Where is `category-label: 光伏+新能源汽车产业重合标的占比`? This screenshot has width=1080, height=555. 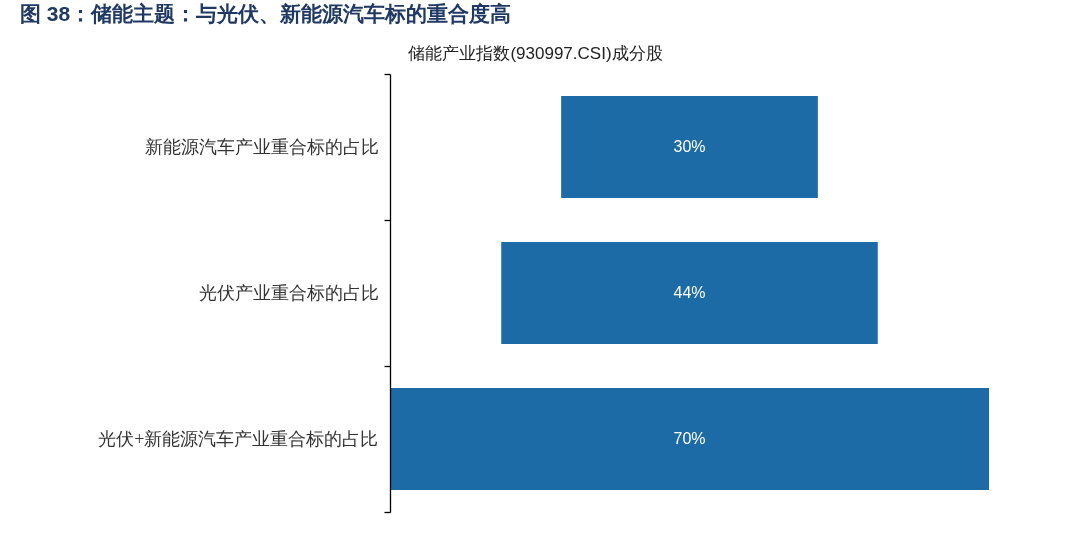 category-label: 光伏+新能源汽车产业重合标的占比 is located at coordinates (238, 438).